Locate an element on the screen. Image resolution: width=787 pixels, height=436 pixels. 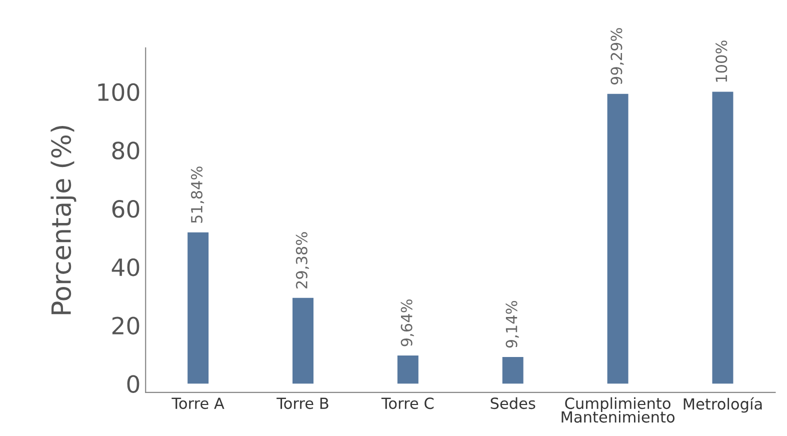
x-tick-label: Cumplimiento Mantenimiento is located at coordinates (618, 410).